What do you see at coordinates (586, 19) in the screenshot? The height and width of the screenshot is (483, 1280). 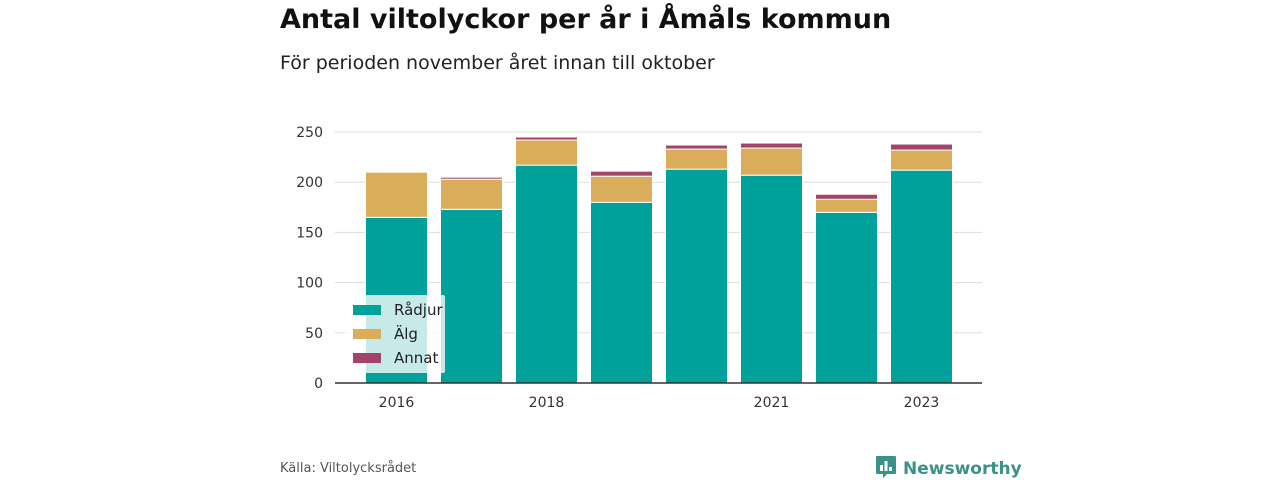 I see `chart-title: Antal viltolyckor per år i Åmåls kommun` at bounding box center [586, 19].